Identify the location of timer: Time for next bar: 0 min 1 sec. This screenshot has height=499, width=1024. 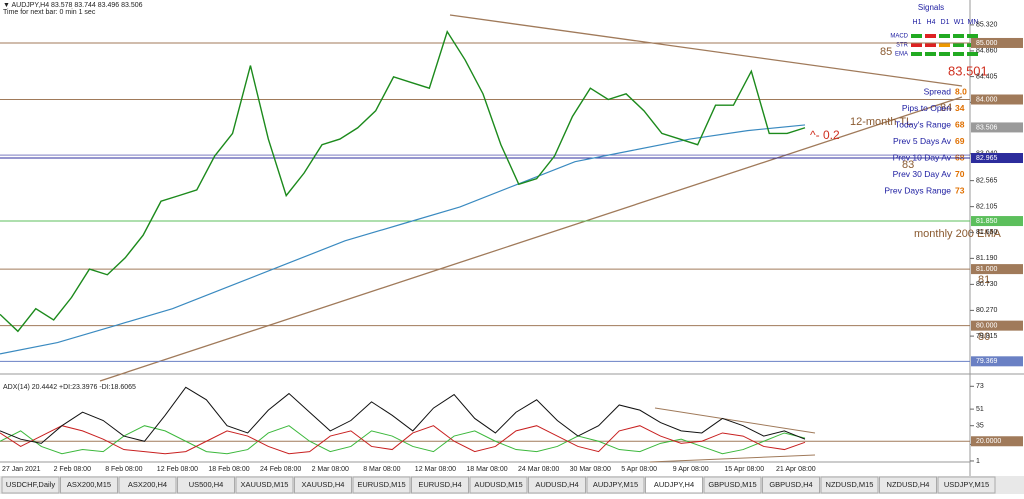
(49, 12).